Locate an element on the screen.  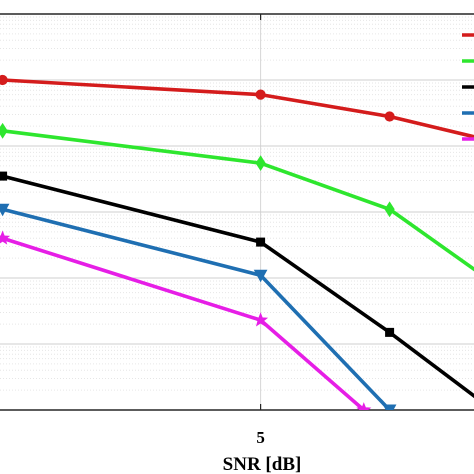
x-tick-label: 5 is located at coordinates (260, 437).